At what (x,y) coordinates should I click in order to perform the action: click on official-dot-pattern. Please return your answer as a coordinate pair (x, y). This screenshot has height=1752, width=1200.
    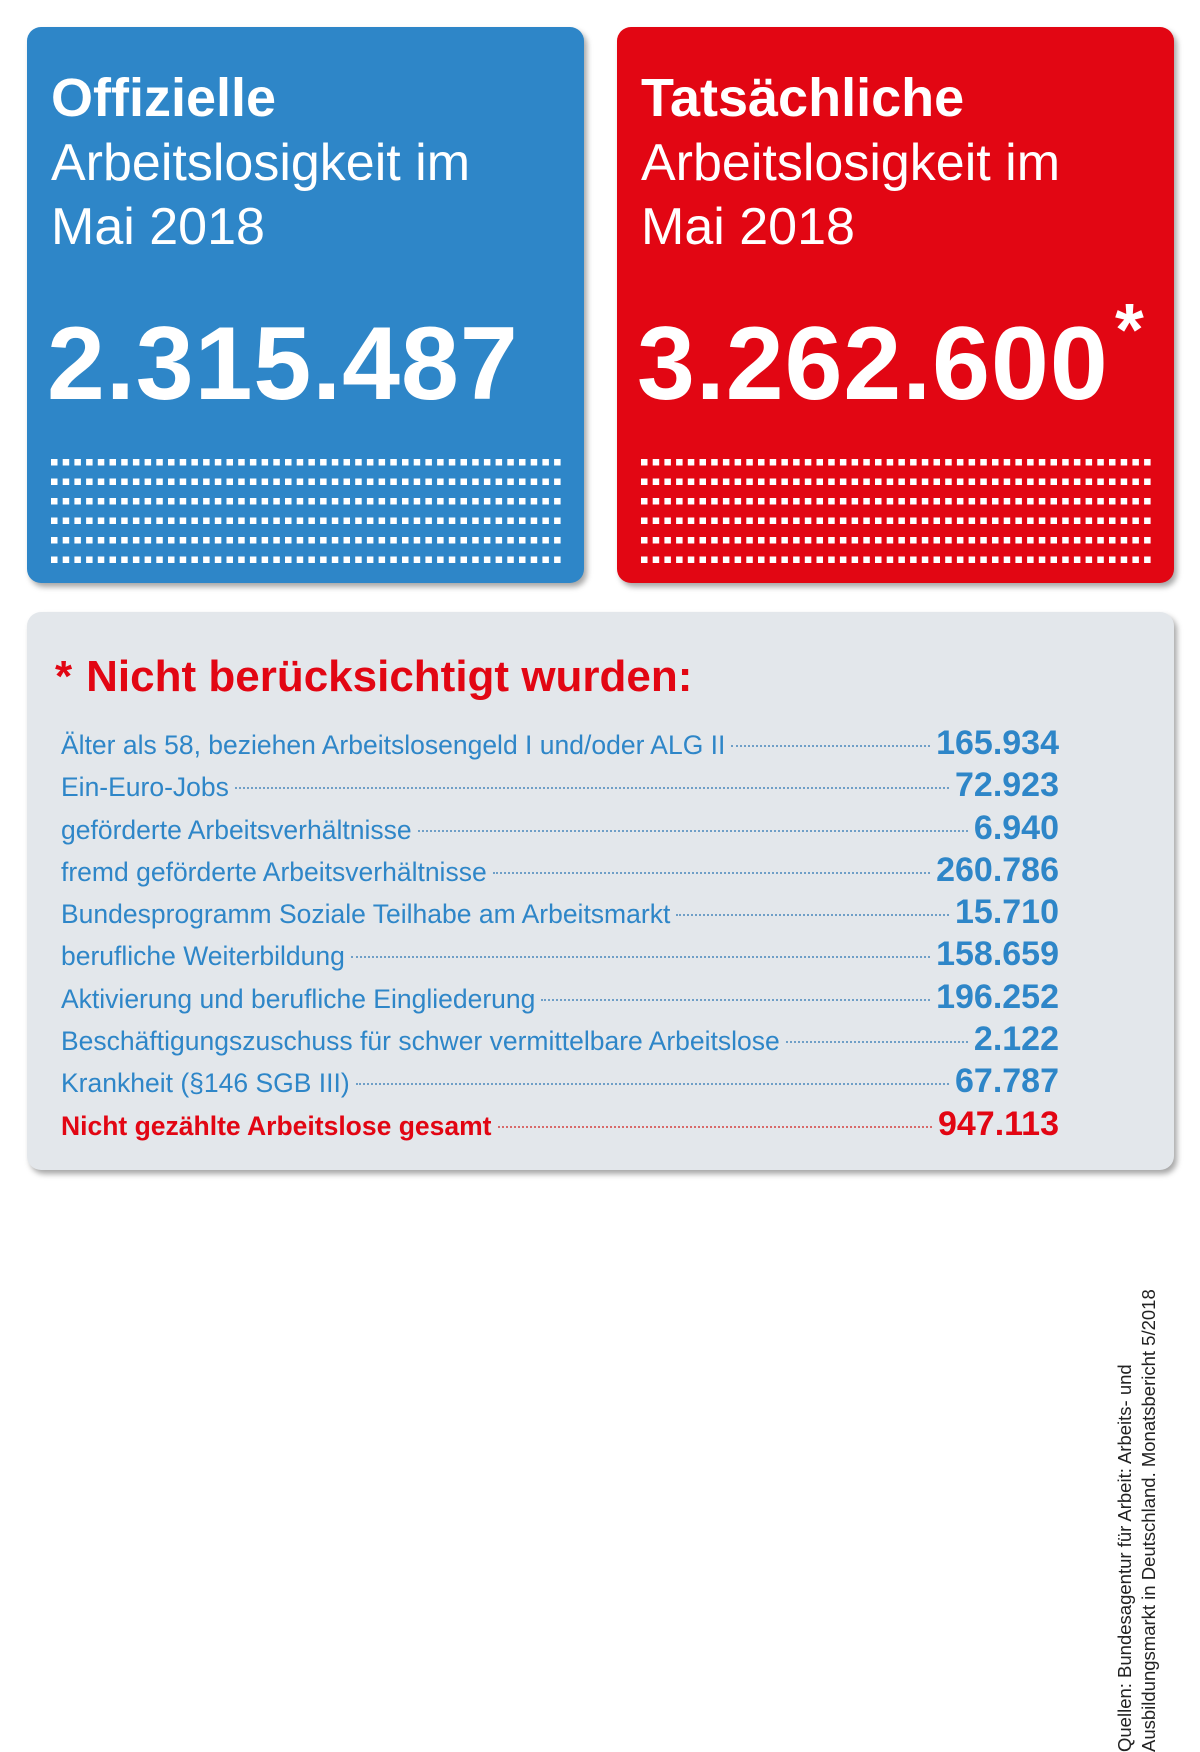
    Looking at the image, I should click on (306, 511).